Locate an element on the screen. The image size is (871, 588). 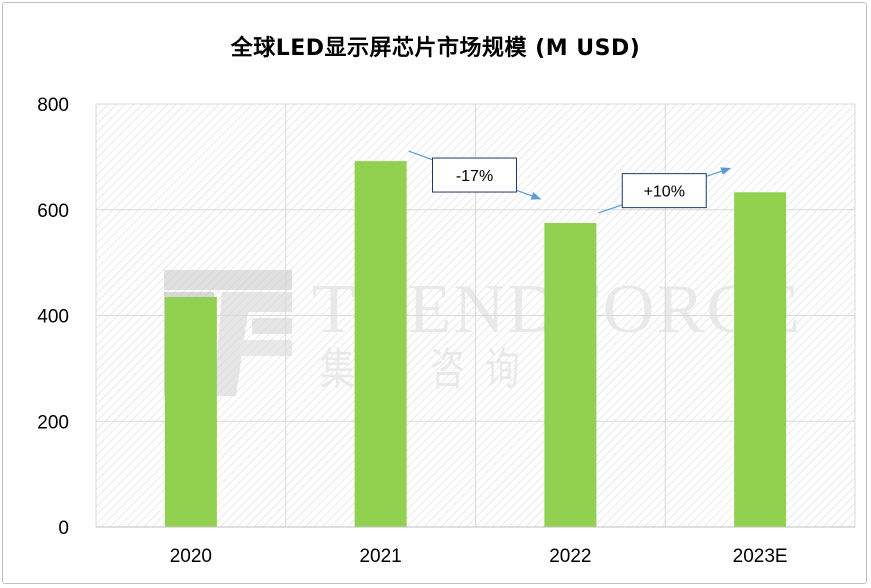
growth-label: +10% is located at coordinates (664, 192).